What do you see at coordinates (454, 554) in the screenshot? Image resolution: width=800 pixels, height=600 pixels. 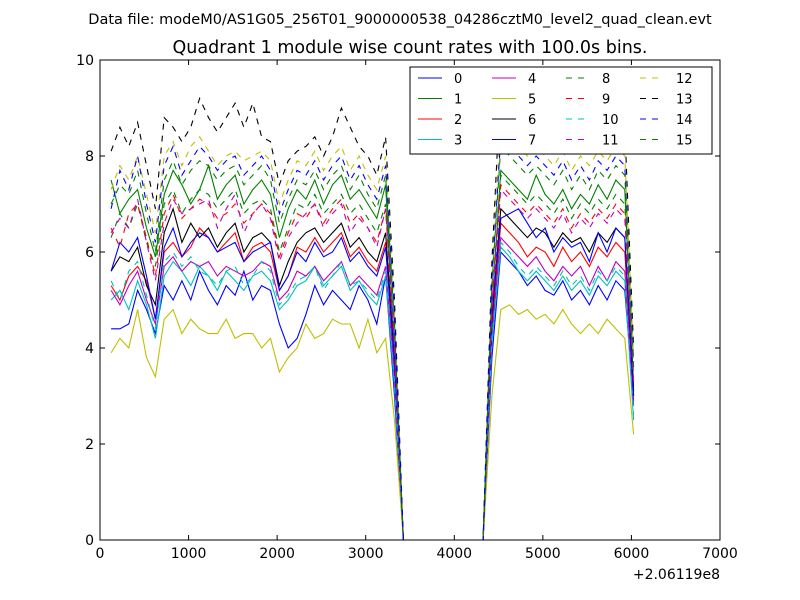 I see `x-tick-label: 4000` at bounding box center [454, 554].